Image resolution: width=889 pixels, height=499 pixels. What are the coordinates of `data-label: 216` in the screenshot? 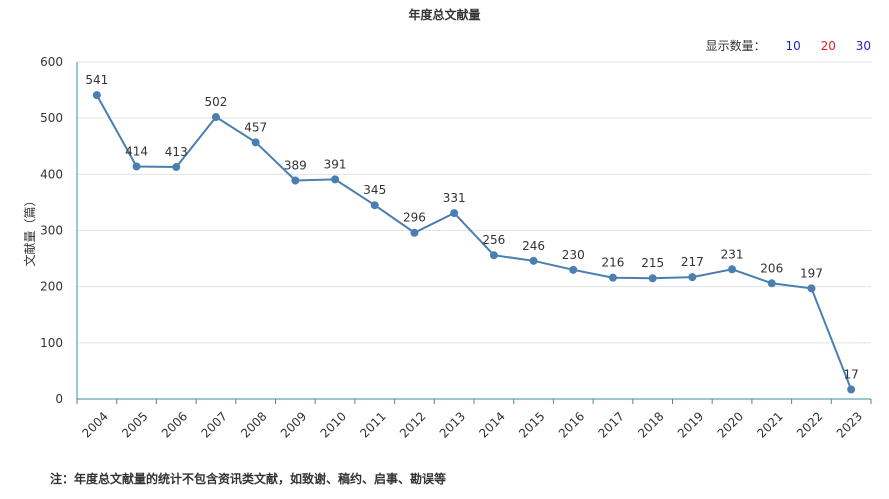 It's located at (612, 263).